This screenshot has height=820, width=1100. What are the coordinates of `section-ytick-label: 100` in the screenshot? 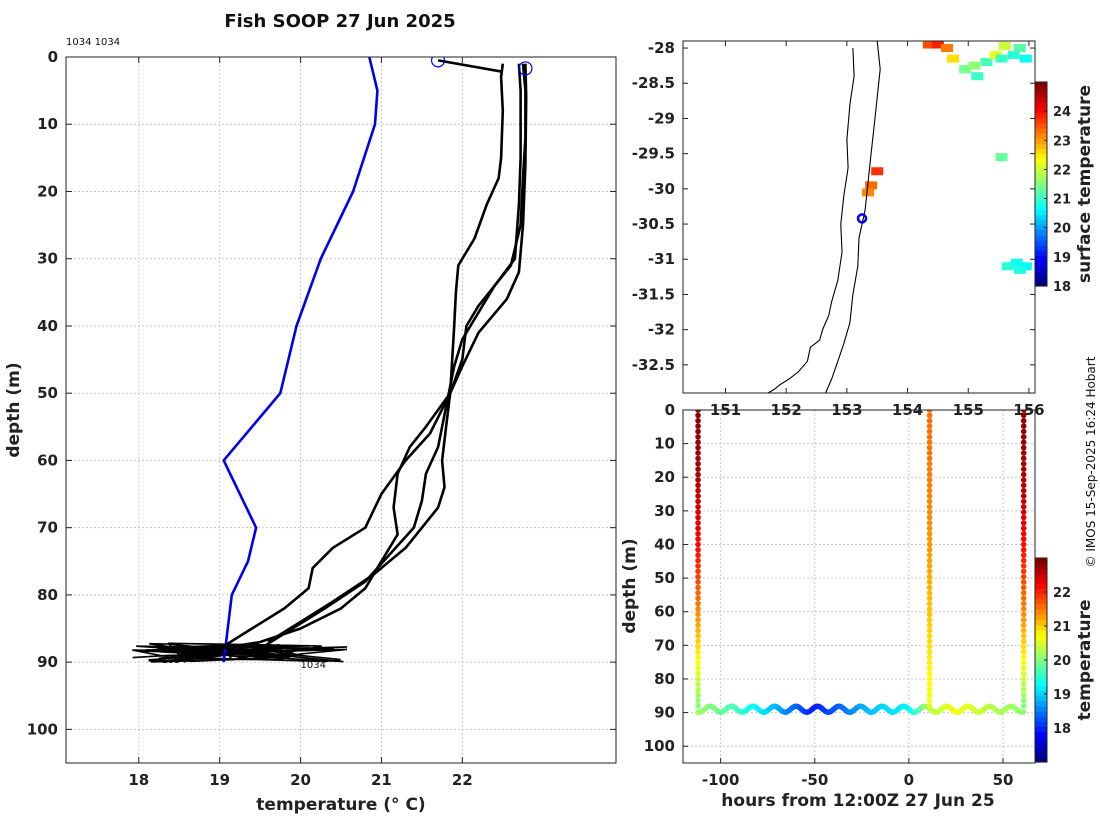 It's located at (659, 746).